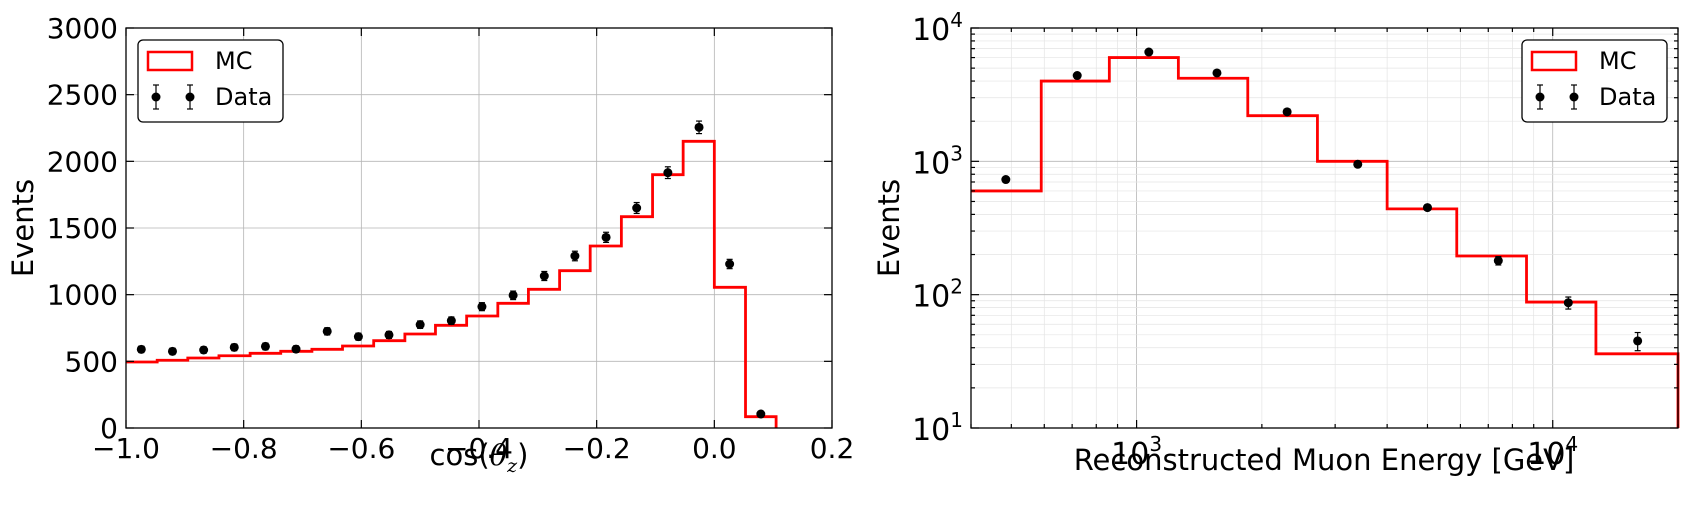 This screenshot has height=516, width=1684. Describe the element at coordinates (1552, 452) in the screenshot. I see `right-x-tick-label: 10⁴` at that location.